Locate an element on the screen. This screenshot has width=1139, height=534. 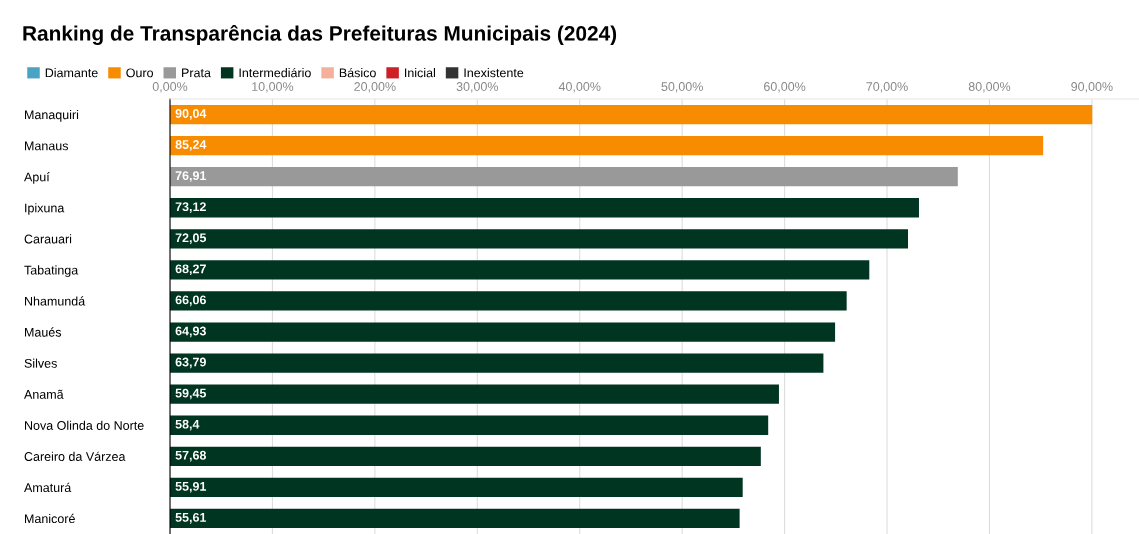
y-tick-label: Careiro da Várzea is located at coordinates (75, 456).